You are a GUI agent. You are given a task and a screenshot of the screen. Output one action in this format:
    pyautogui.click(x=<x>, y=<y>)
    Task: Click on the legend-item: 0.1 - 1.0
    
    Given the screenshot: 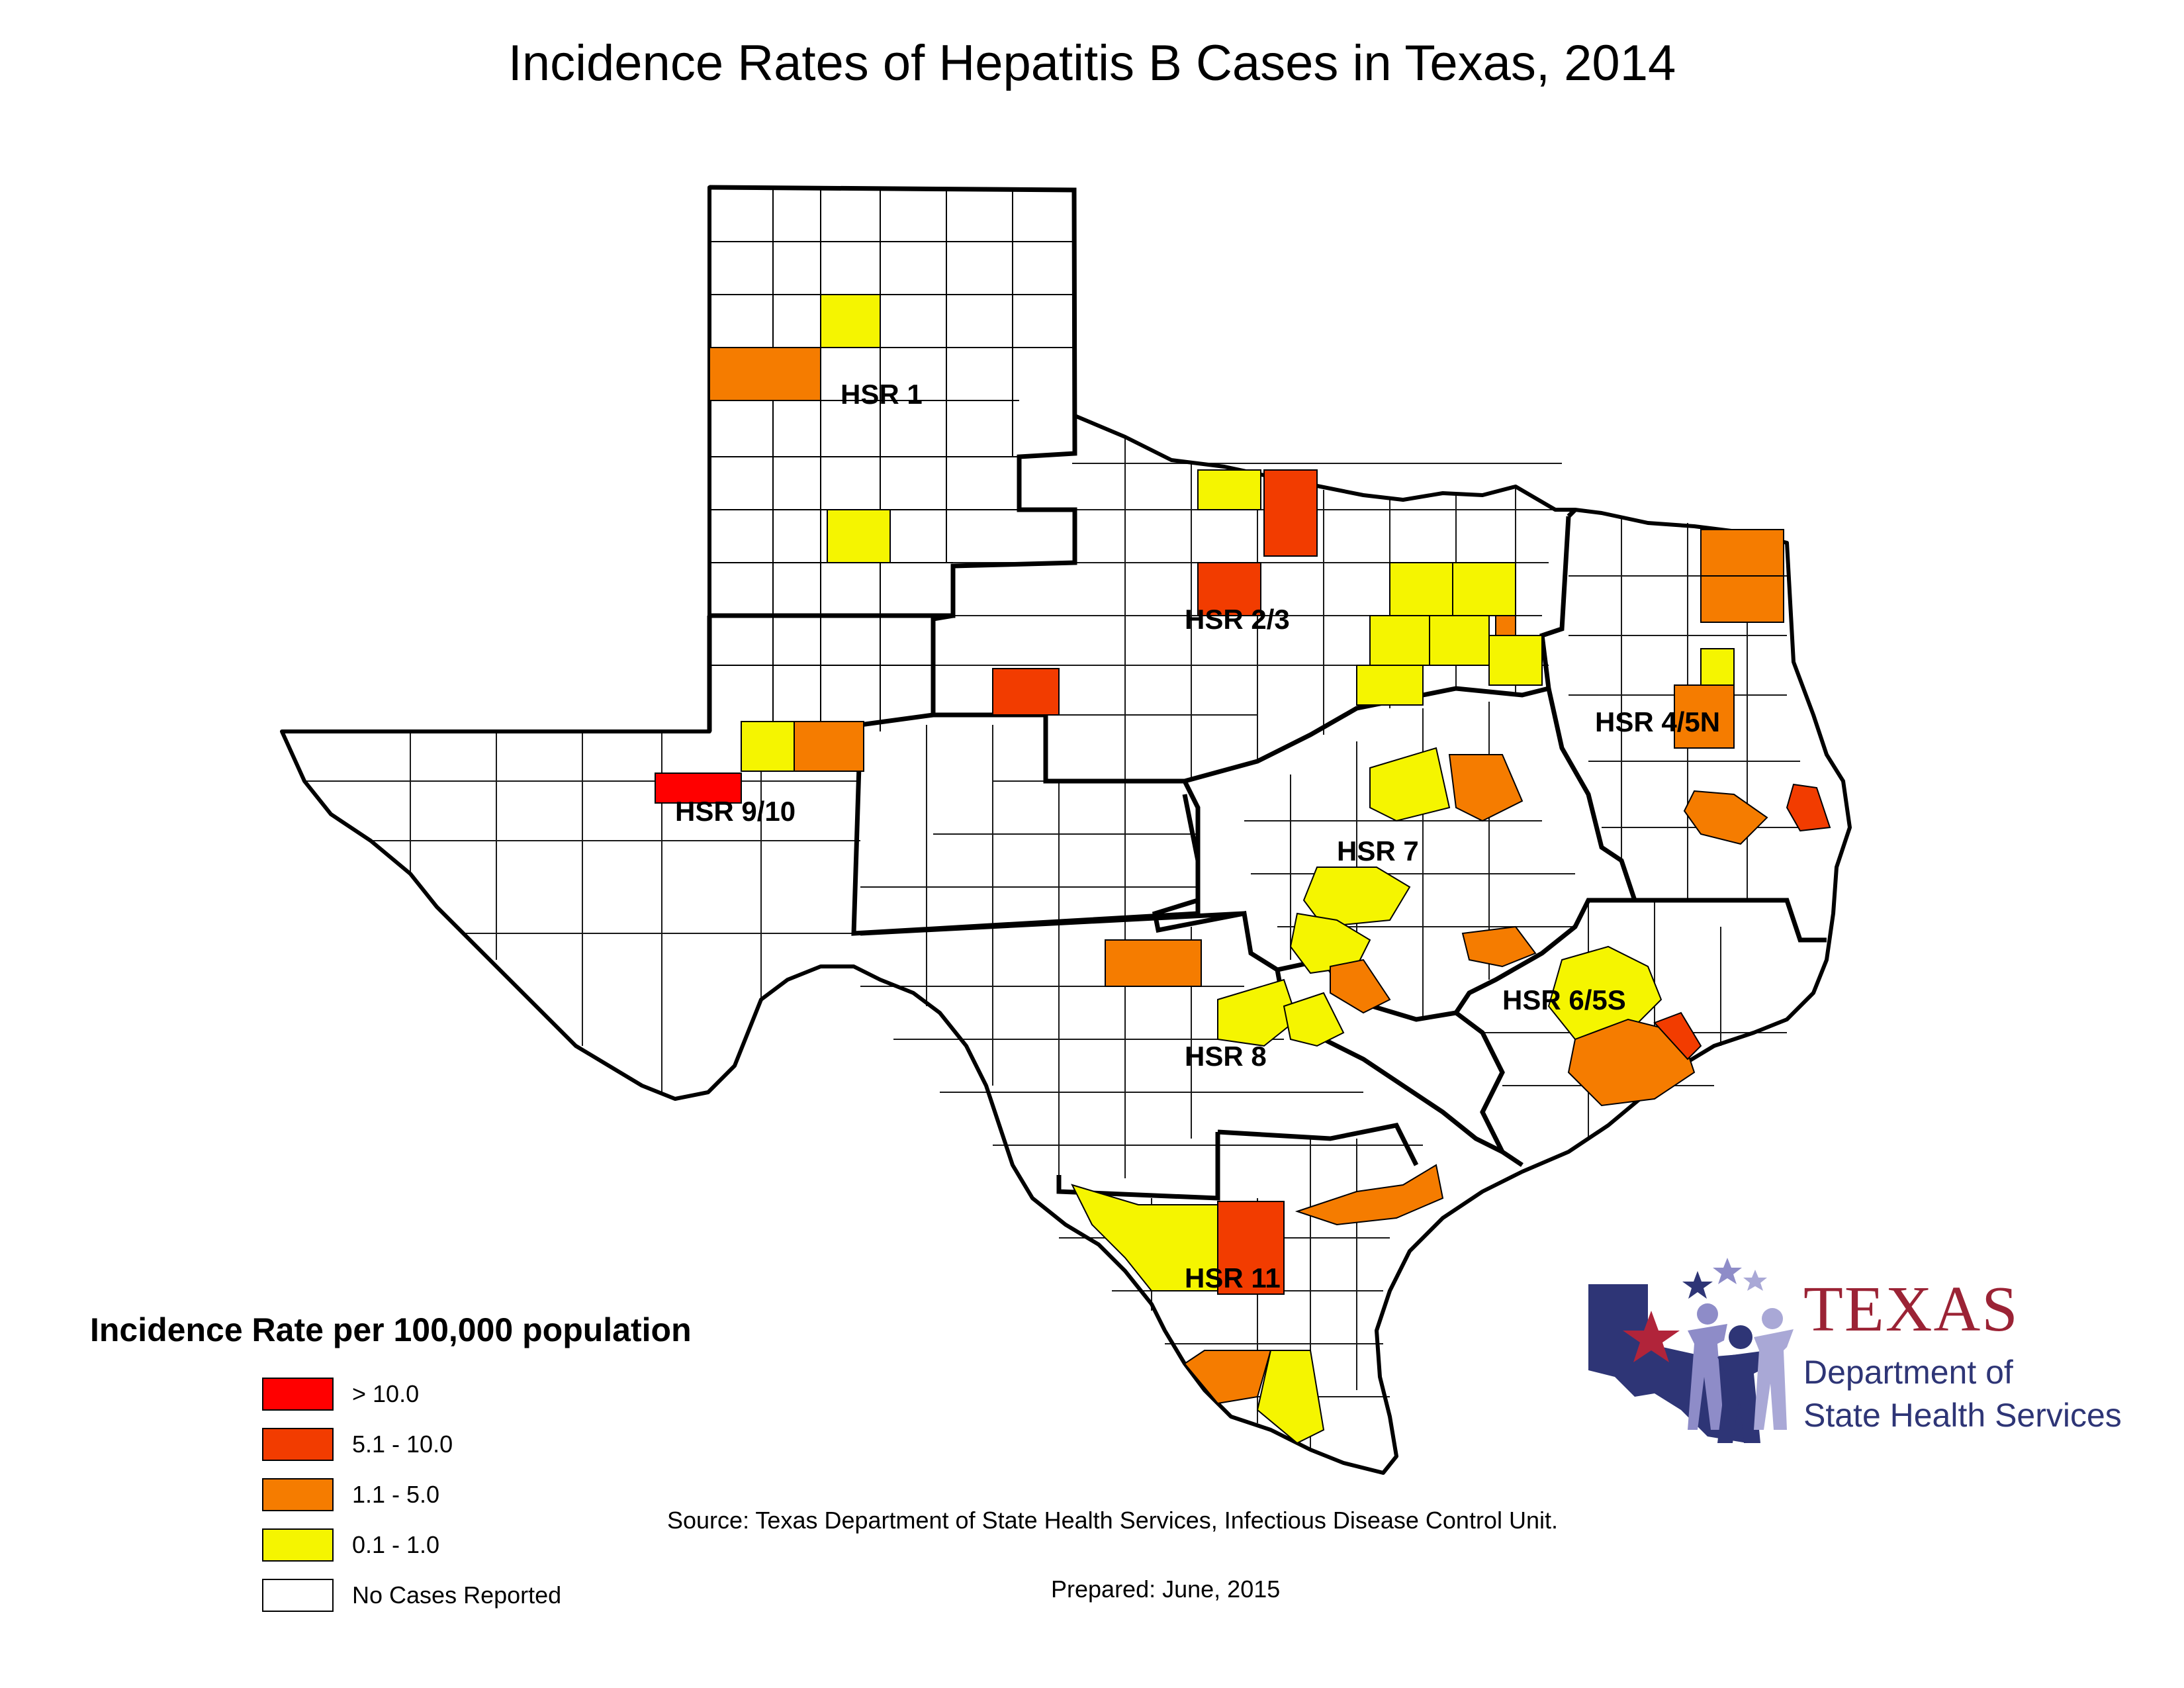 What is the action you would take?
    pyautogui.click(x=412, y=1545)
    